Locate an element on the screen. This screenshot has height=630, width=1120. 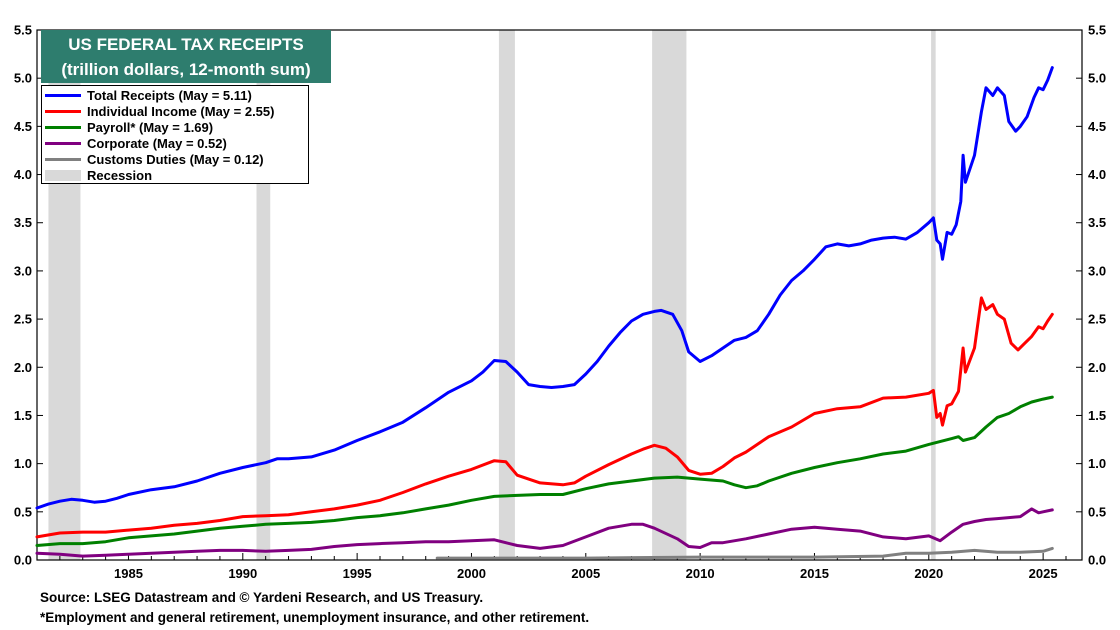
x-tick-label: 2000 is located at coordinates (471, 573).